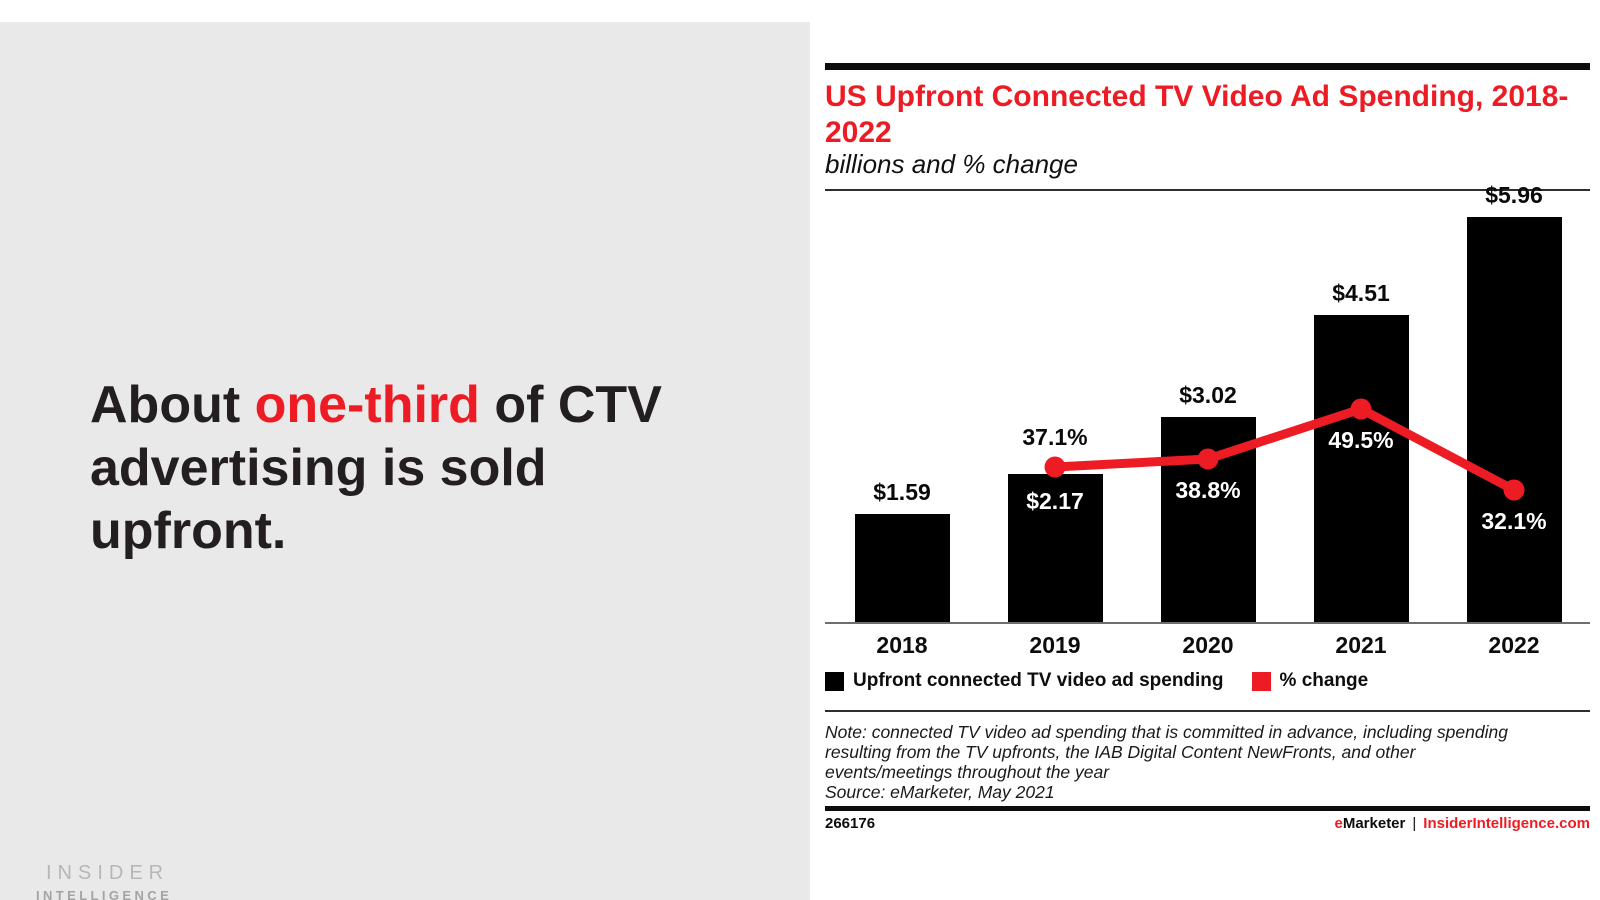  What do you see at coordinates (104, 894) in the screenshot?
I see `logo-intelligence-text: INTELLIGENCE` at bounding box center [104, 894].